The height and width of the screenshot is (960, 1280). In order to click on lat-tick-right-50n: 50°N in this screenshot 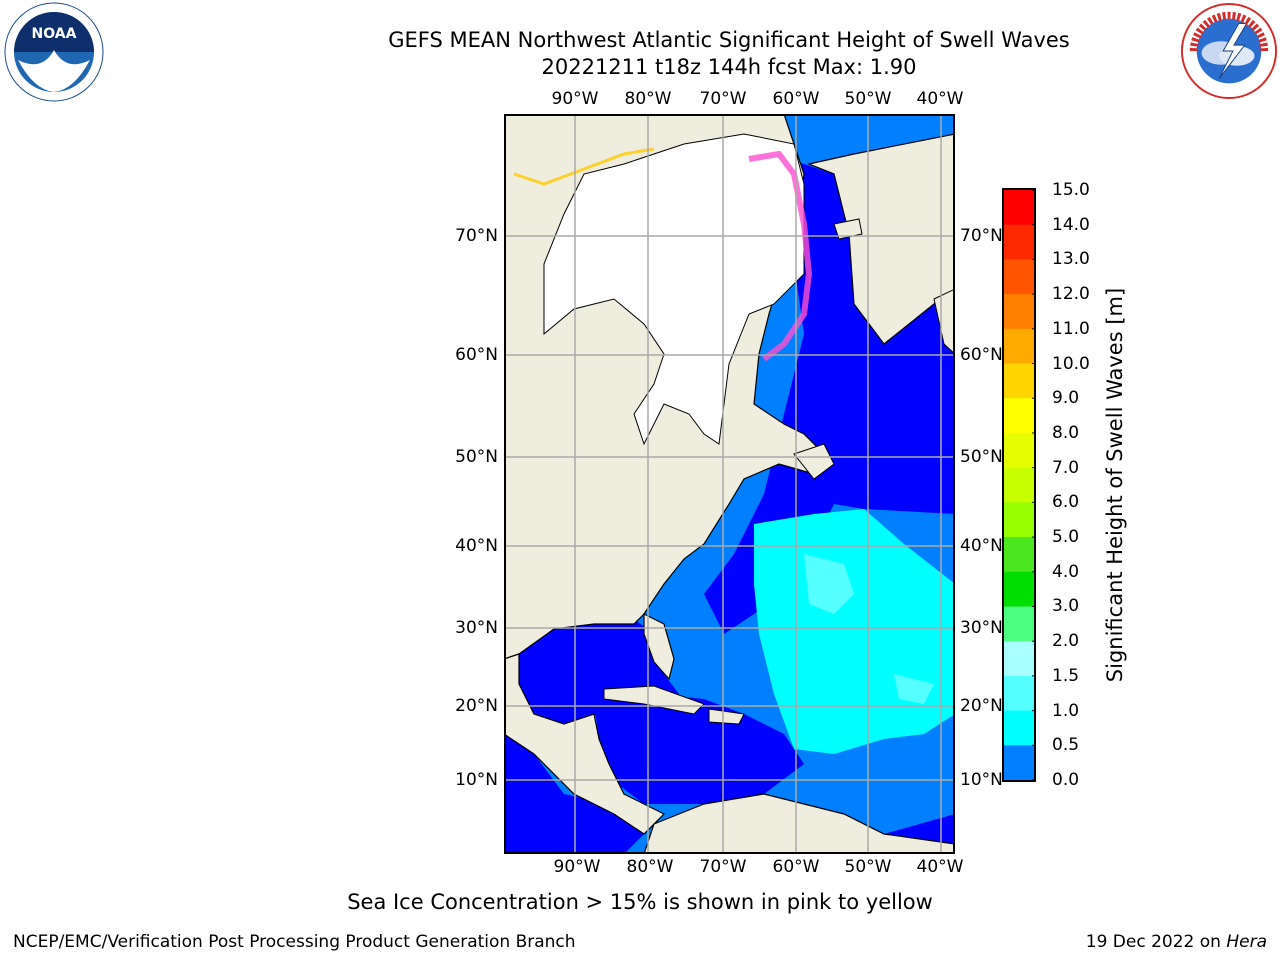, I will do `click(981, 457)`.